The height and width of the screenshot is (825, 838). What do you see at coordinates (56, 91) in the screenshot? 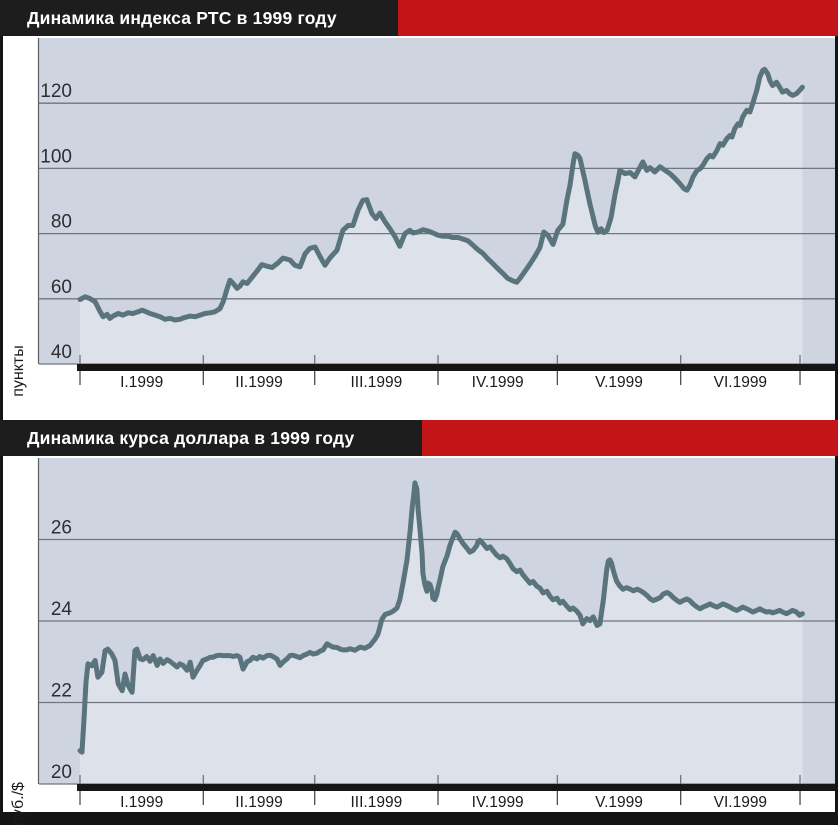
I see `y-tick-label: 120` at bounding box center [56, 91].